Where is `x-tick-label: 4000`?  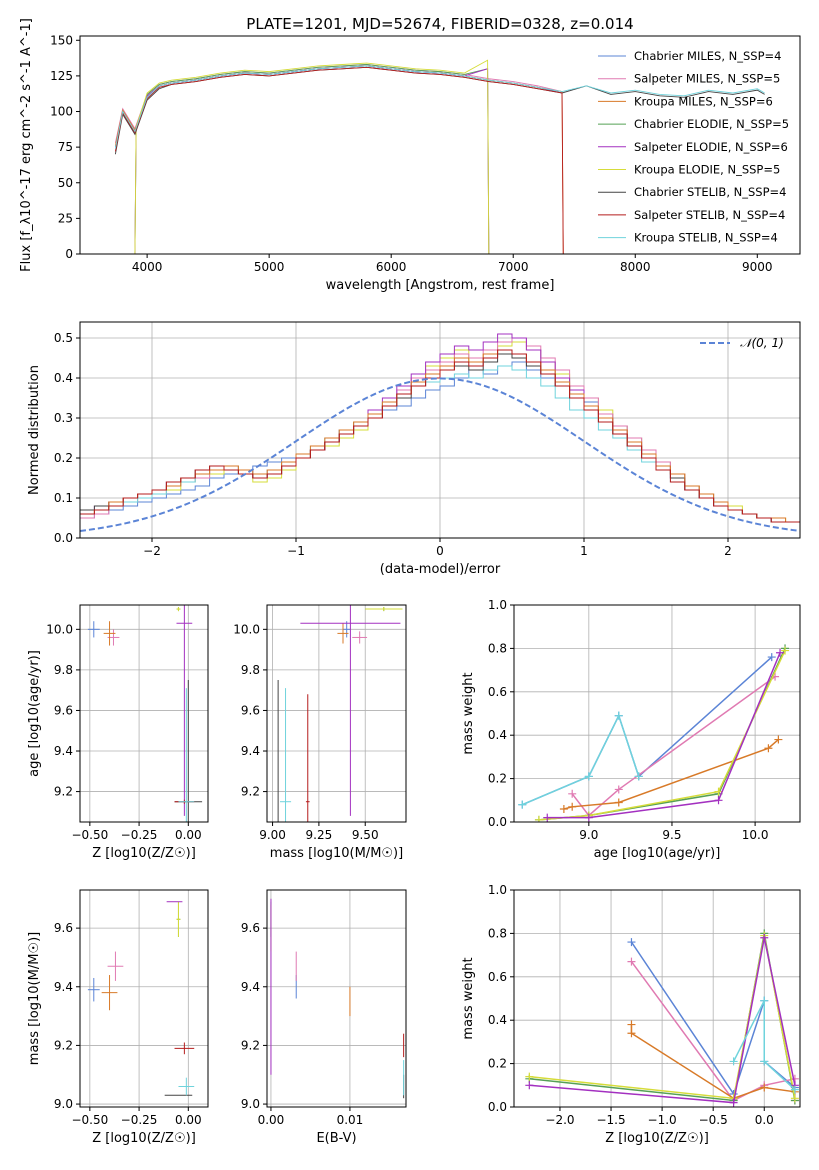
x-tick-label: 4000 is located at coordinates (147, 267).